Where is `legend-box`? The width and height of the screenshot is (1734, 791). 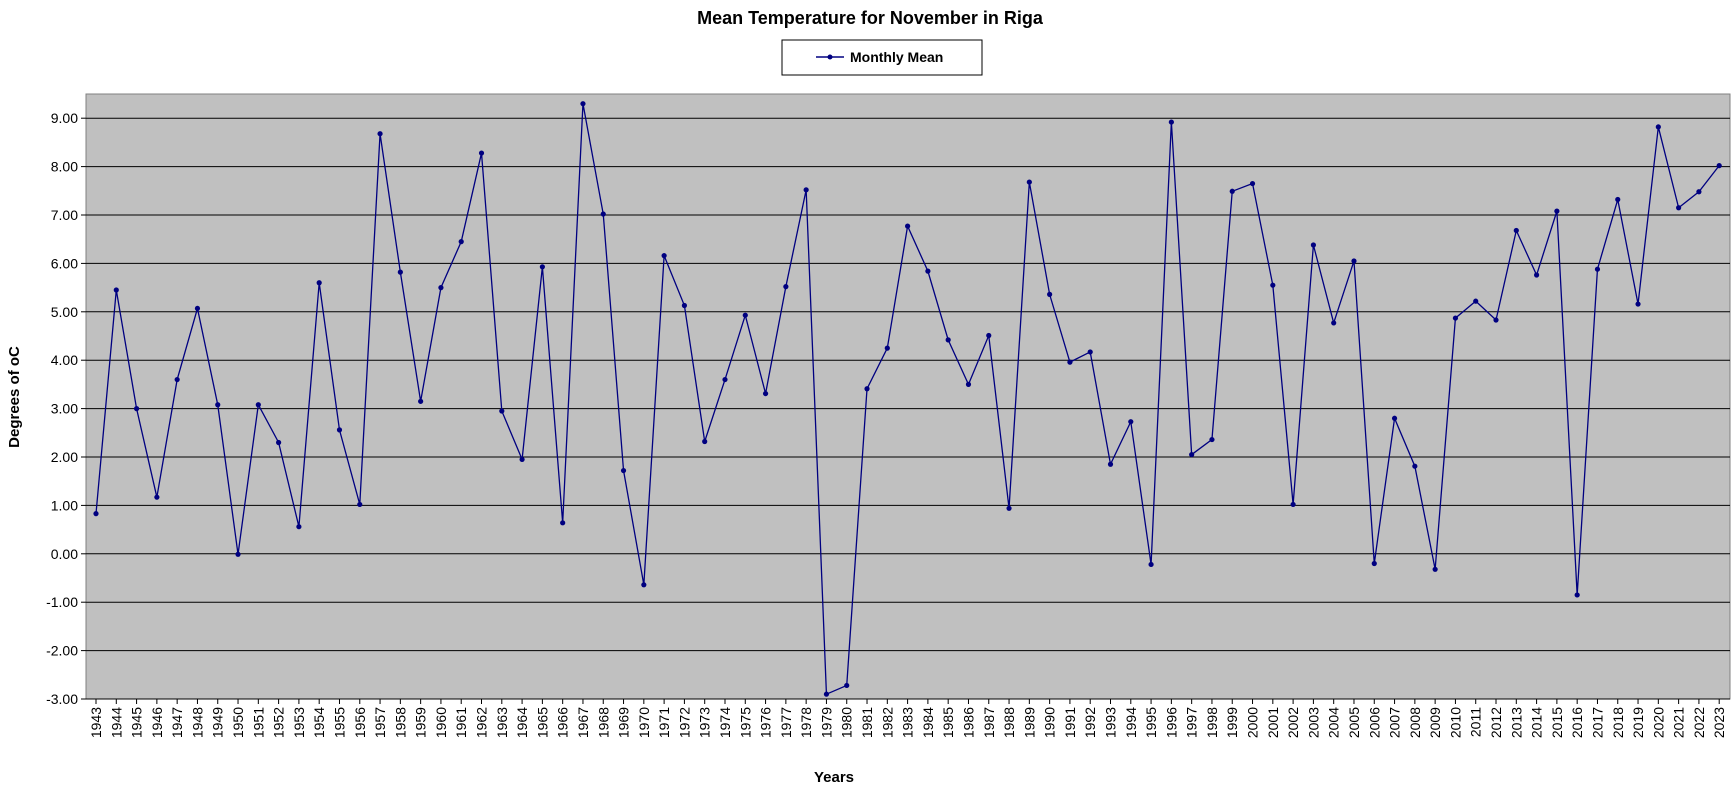
legend-box is located at coordinates (882, 57).